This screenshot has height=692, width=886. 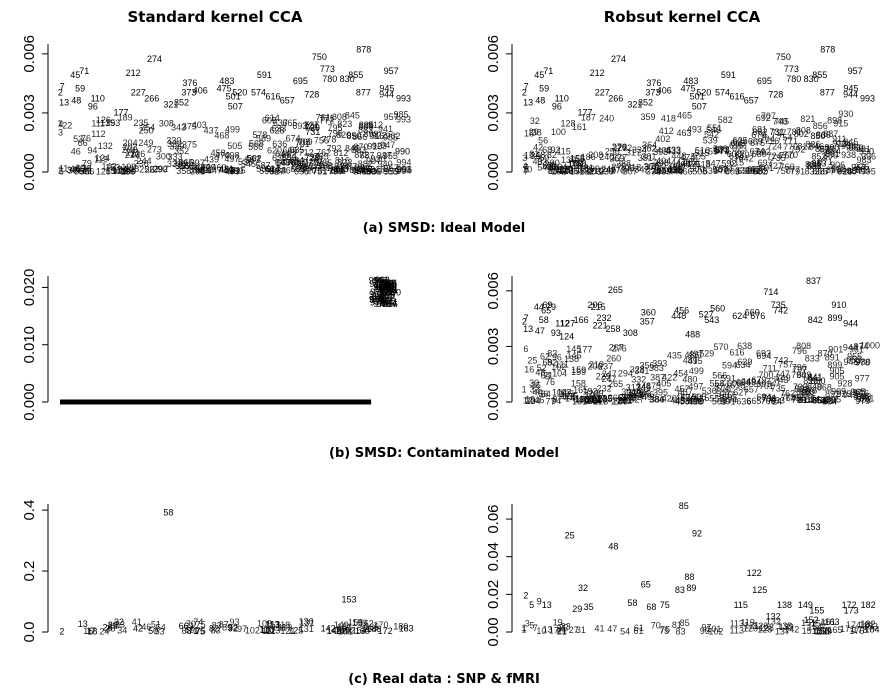 What do you see at coordinates (125, 118) in the screenshot?
I see `background-point-label: 189` at bounding box center [125, 118].